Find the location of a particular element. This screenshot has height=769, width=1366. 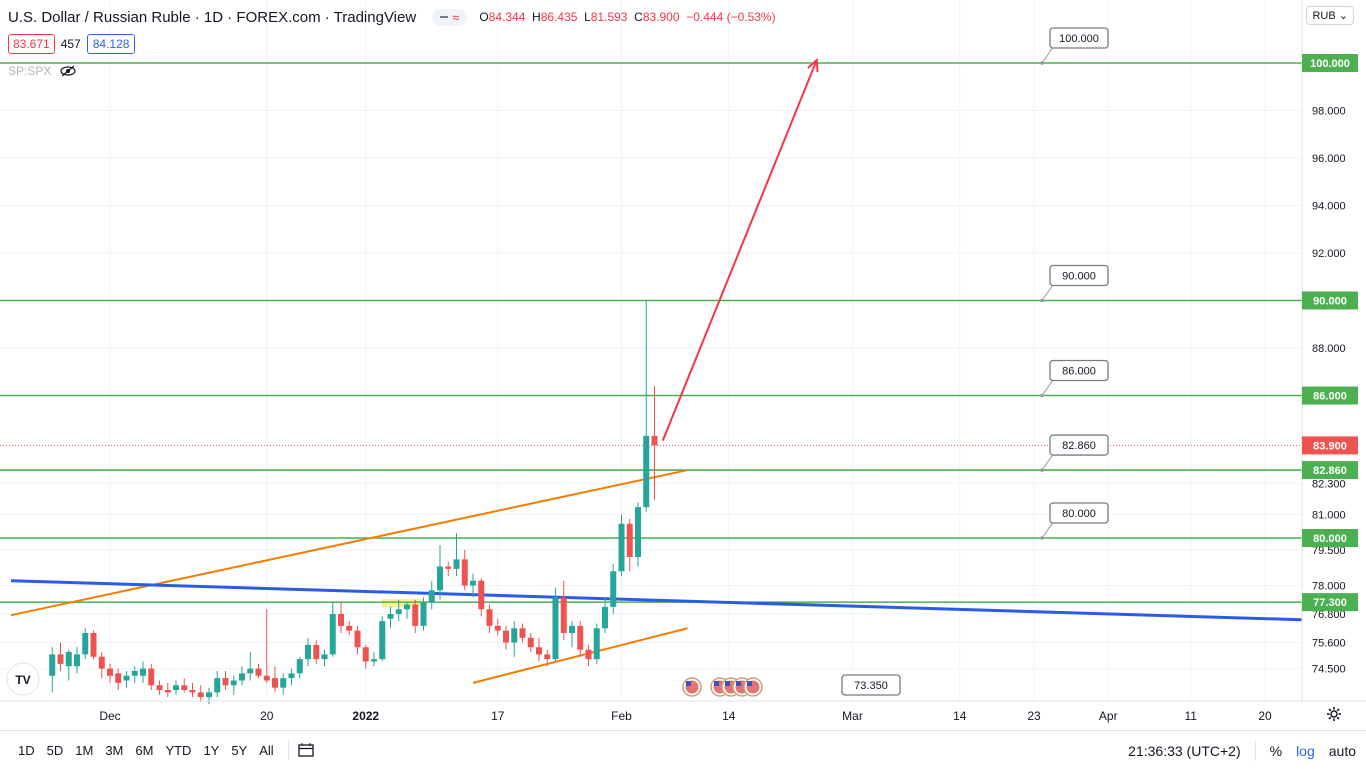

timeframe-1y: 1Y is located at coordinates (211, 750).